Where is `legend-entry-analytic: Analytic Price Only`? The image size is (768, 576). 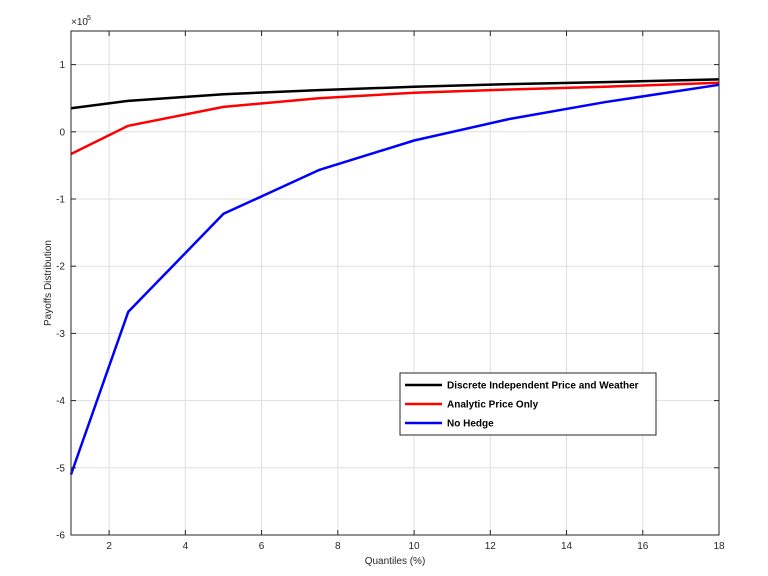
legend-entry-analytic: Analytic Price Only is located at coordinates (493, 405).